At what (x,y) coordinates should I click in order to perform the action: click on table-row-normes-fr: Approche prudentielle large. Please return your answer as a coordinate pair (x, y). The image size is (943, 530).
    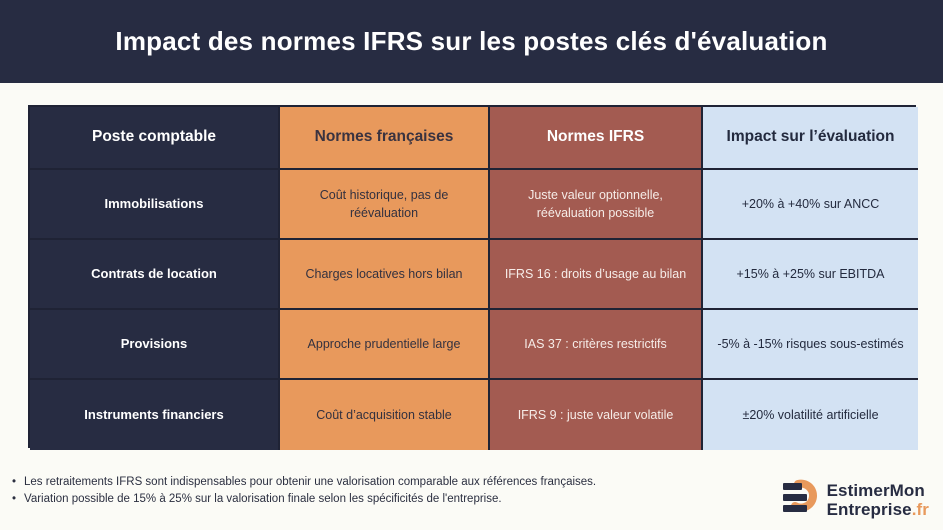
    Looking at the image, I should click on (385, 345).